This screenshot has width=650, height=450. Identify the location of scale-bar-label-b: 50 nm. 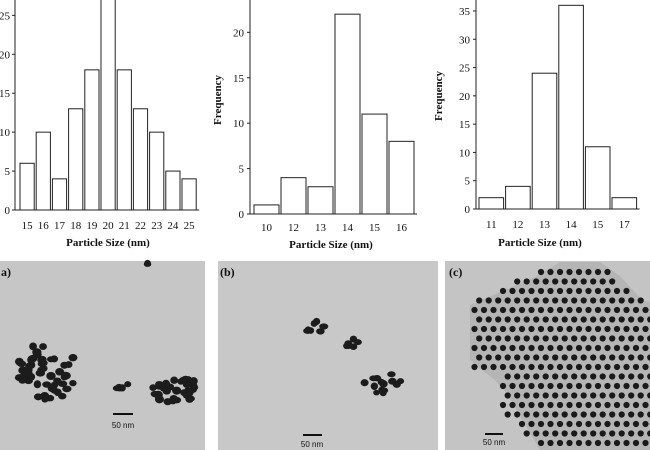
(312, 444).